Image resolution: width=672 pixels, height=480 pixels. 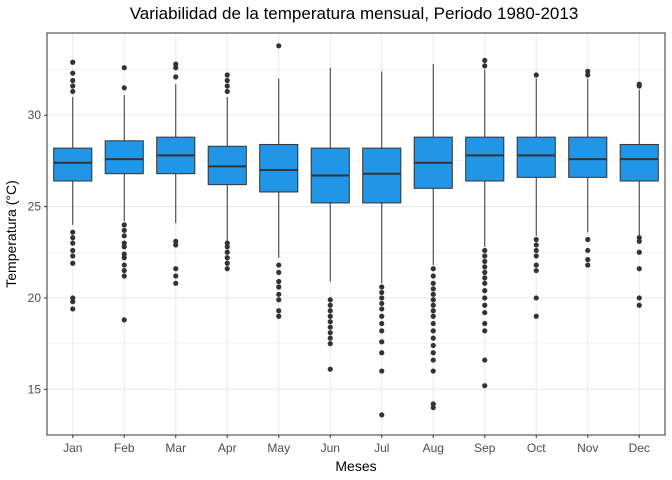 I want to click on box-group-jul, so click(x=382, y=244).